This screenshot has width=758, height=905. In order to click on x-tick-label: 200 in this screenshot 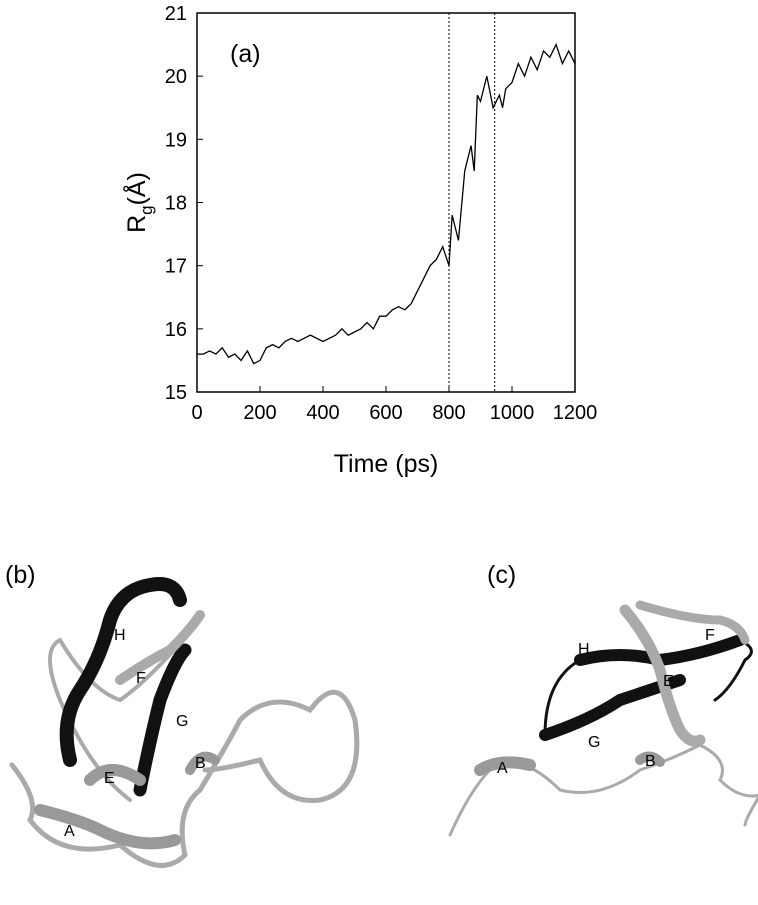, I will do `click(259, 413)`.